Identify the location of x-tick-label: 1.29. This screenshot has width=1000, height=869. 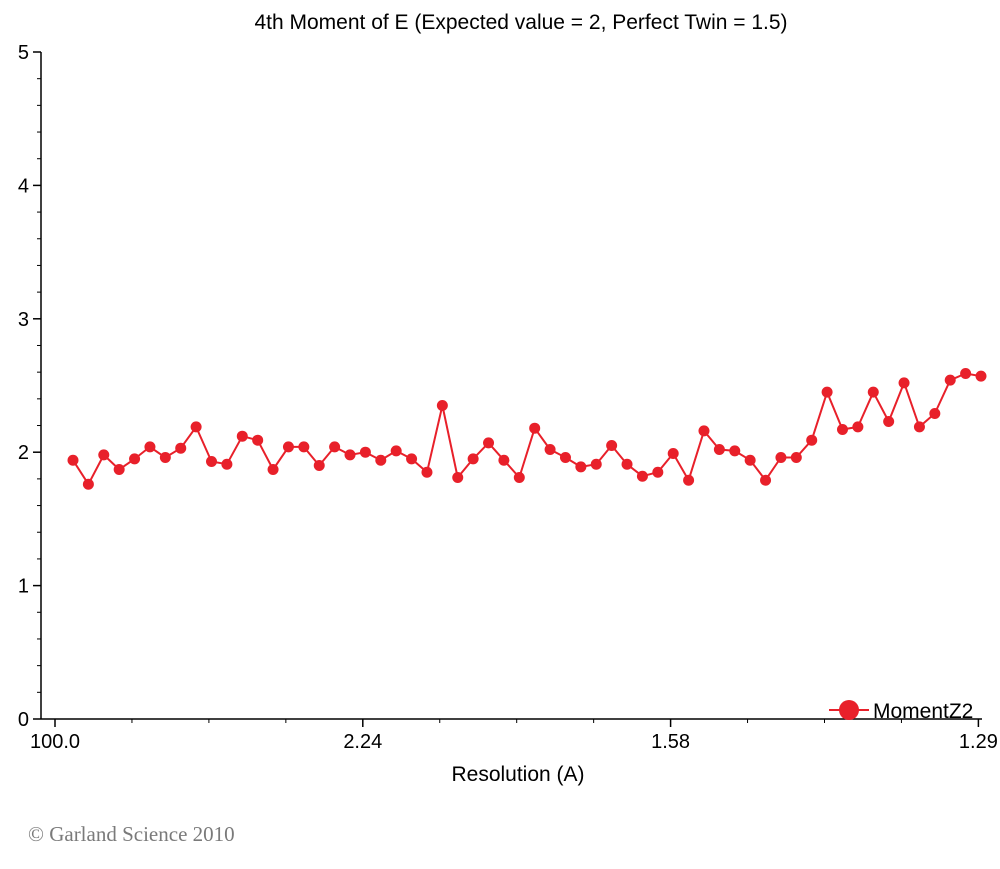
(978, 742).